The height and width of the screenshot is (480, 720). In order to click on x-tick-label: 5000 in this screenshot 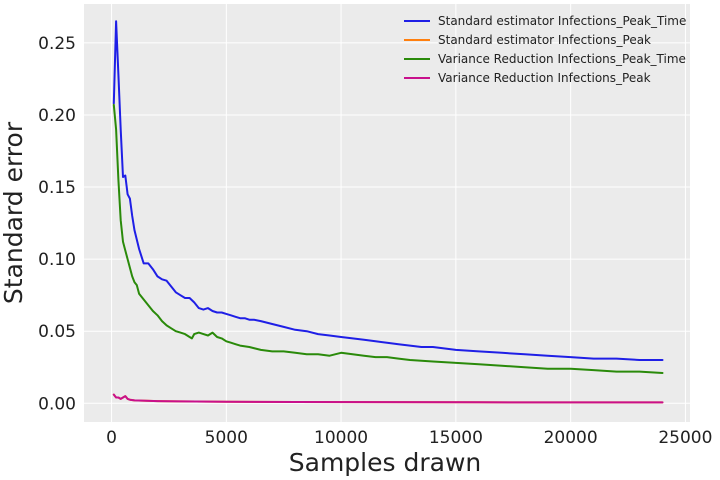, I will do `click(226, 438)`.